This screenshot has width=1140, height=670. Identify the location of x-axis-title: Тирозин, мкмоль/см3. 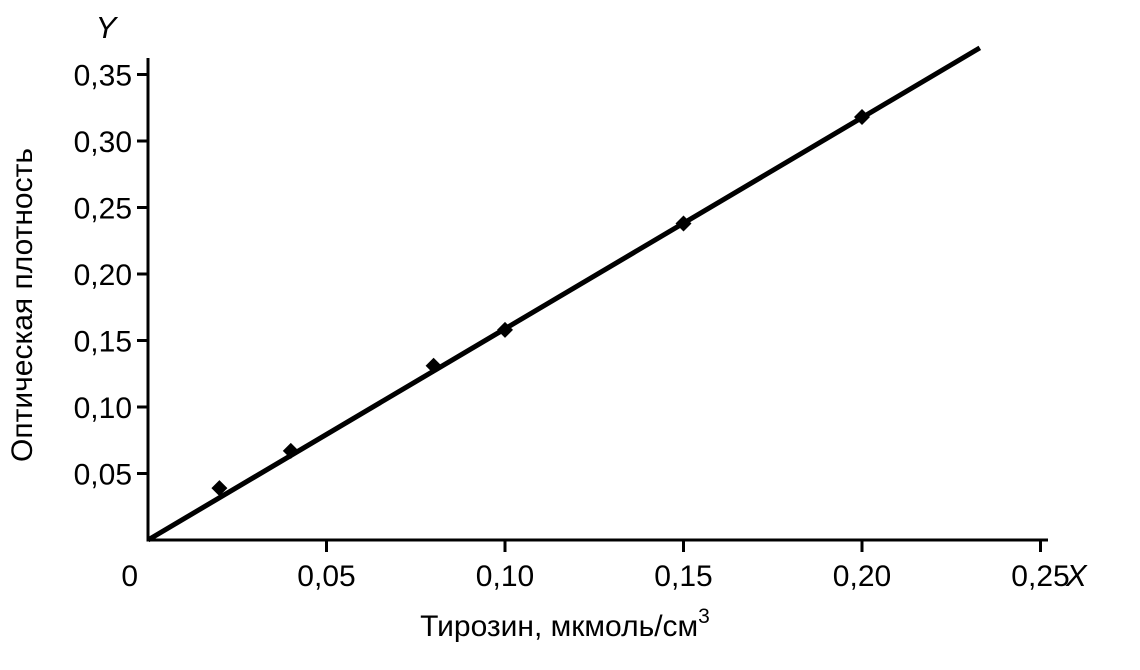
(565, 624).